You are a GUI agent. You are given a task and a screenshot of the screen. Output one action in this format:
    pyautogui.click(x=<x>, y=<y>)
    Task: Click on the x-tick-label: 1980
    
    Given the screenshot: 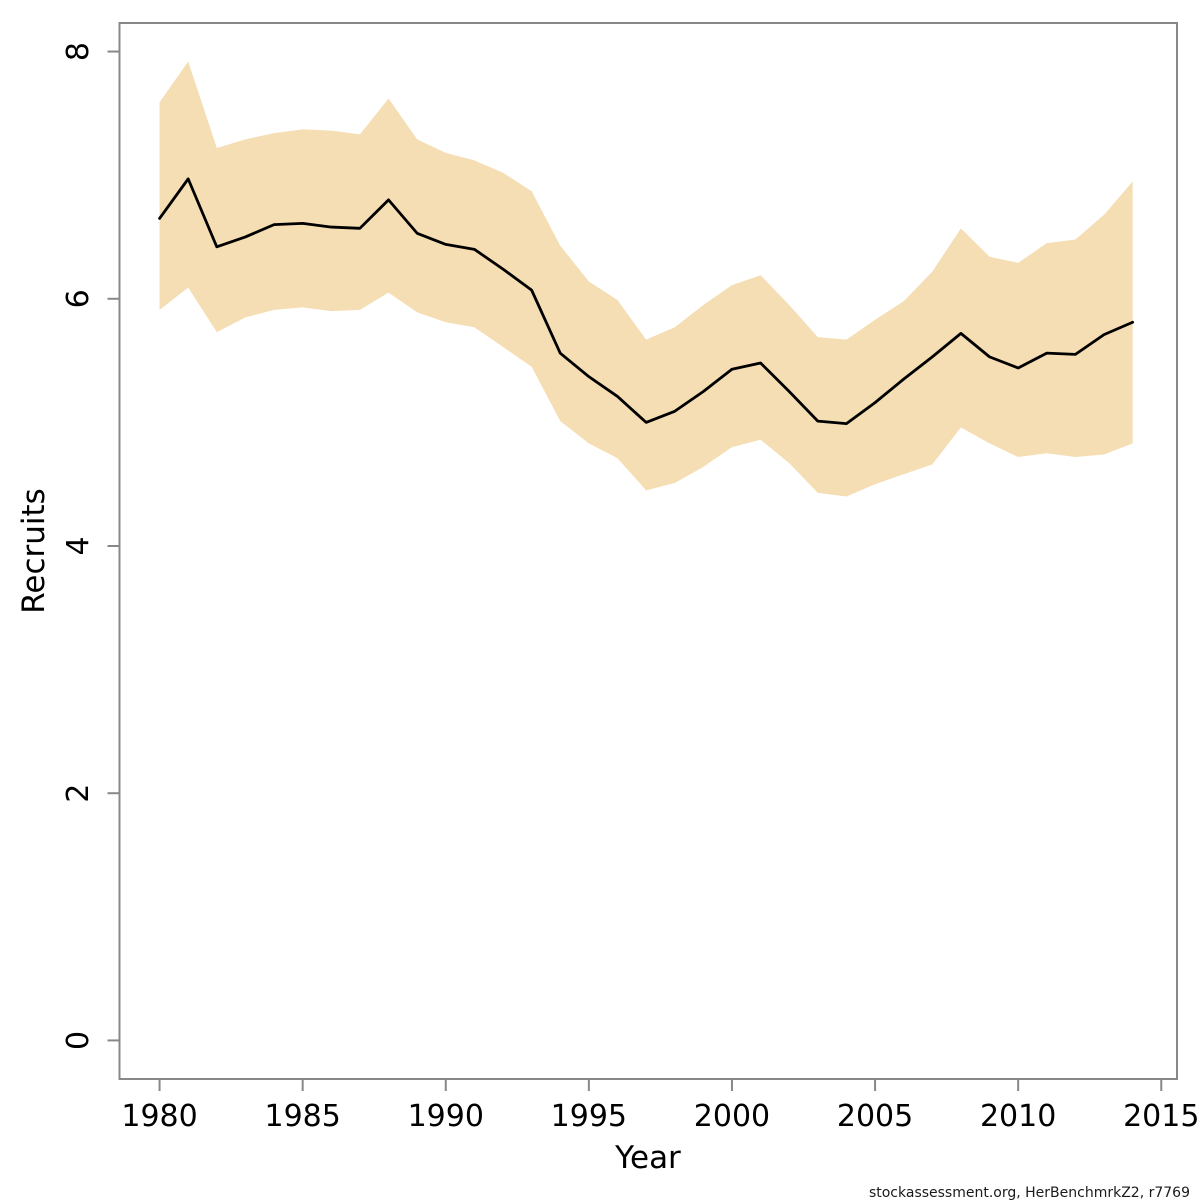 What is the action you would take?
    pyautogui.click(x=159, y=1116)
    